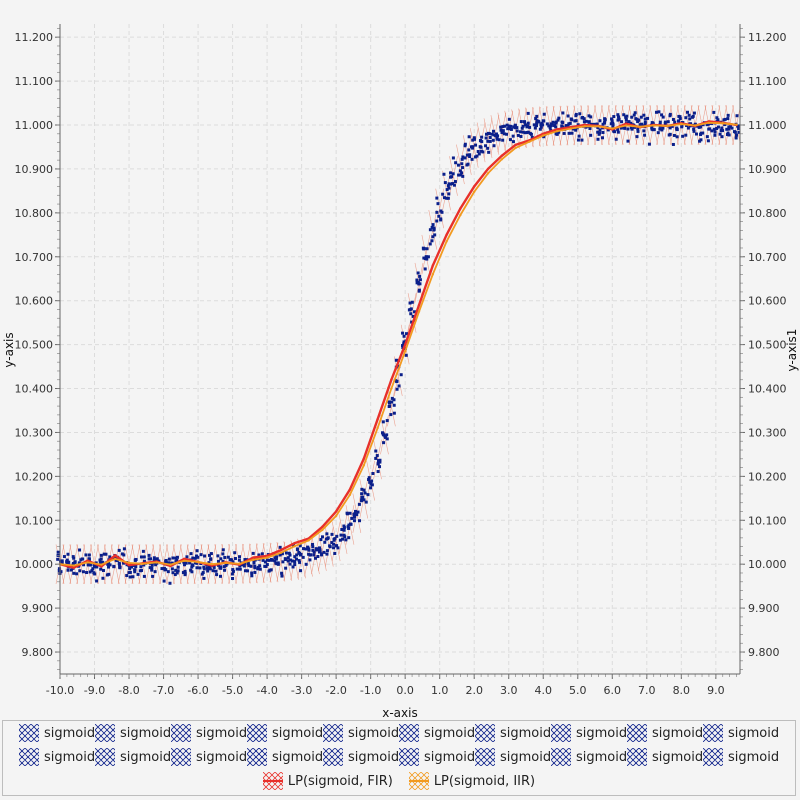 The image size is (800, 800). I want to click on x-tick-label: -3.0, so click(301, 690).